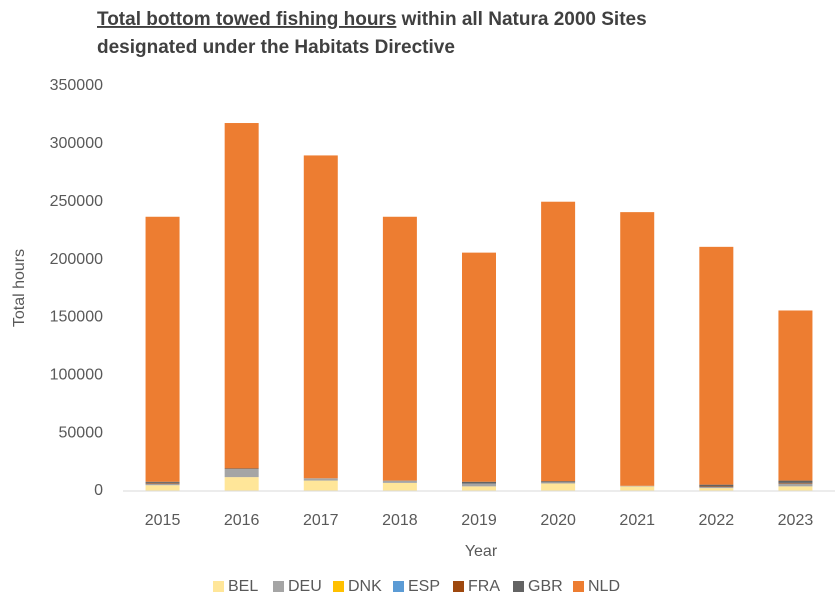  What do you see at coordinates (796, 520) in the screenshot?
I see `x-tick-label: 2023` at bounding box center [796, 520].